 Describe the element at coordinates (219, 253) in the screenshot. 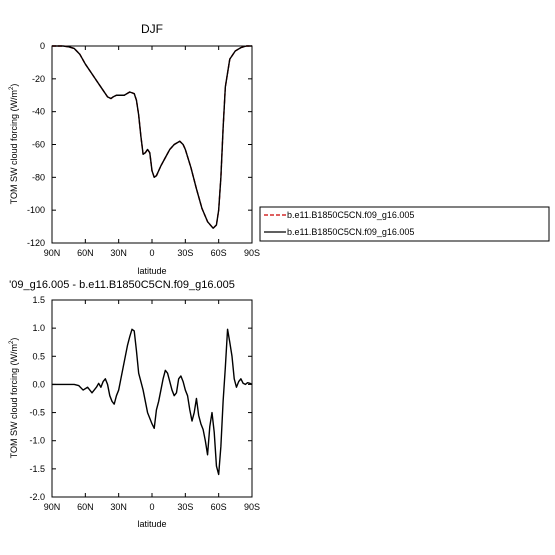

I see `top-x-tick-label: 60S` at that location.